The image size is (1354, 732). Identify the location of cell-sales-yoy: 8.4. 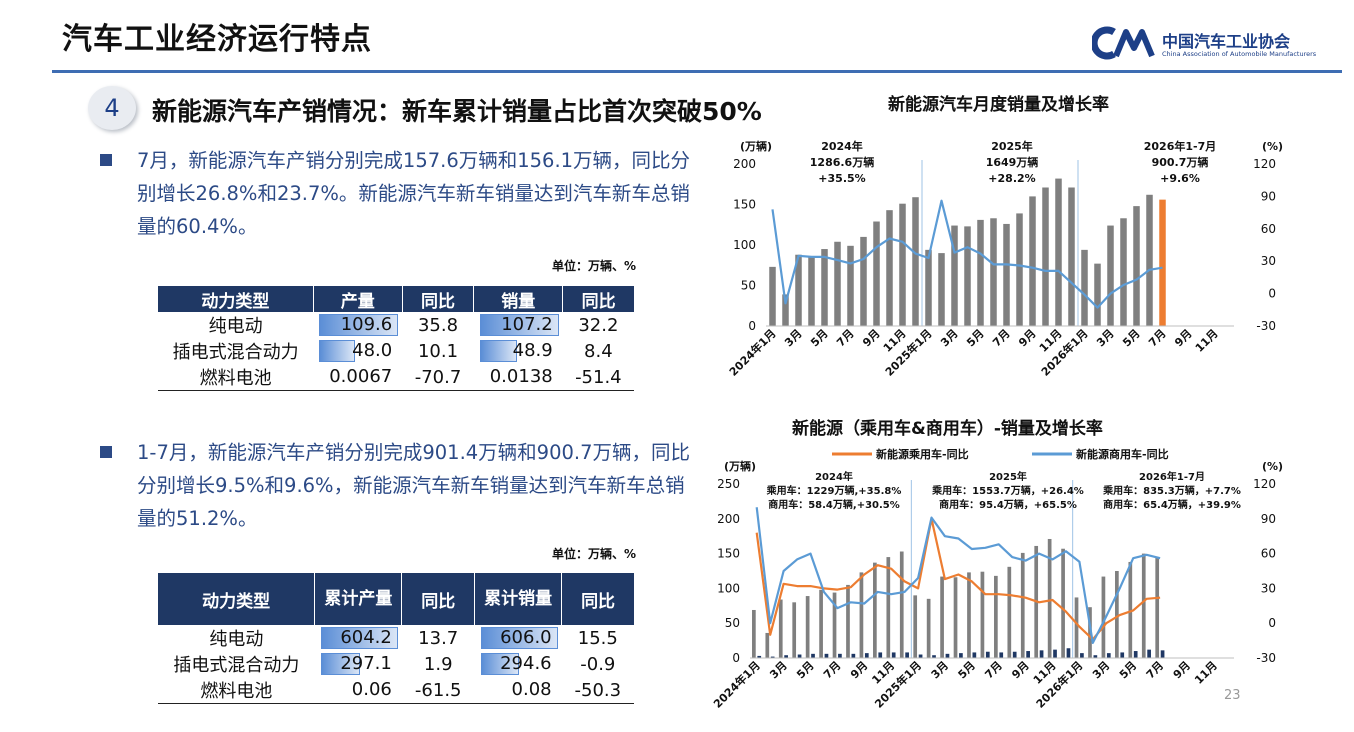
(598, 351).